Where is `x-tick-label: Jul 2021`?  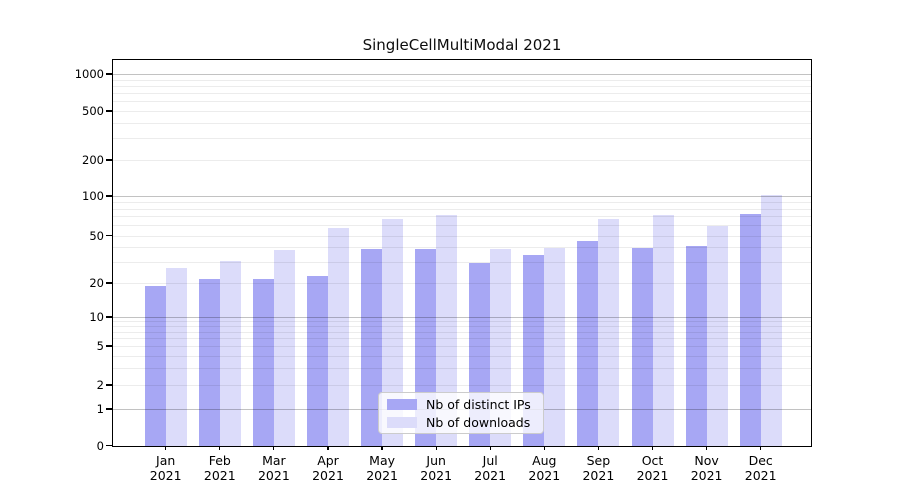
x-tick-label: Jul 2021 is located at coordinates (490, 468).